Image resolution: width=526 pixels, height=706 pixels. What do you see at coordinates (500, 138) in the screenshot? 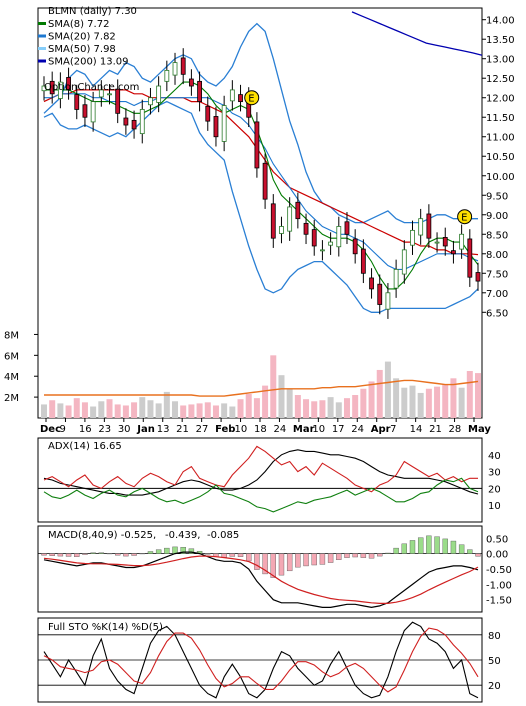
I see `price-tick-label: 11.00` at bounding box center [500, 138].